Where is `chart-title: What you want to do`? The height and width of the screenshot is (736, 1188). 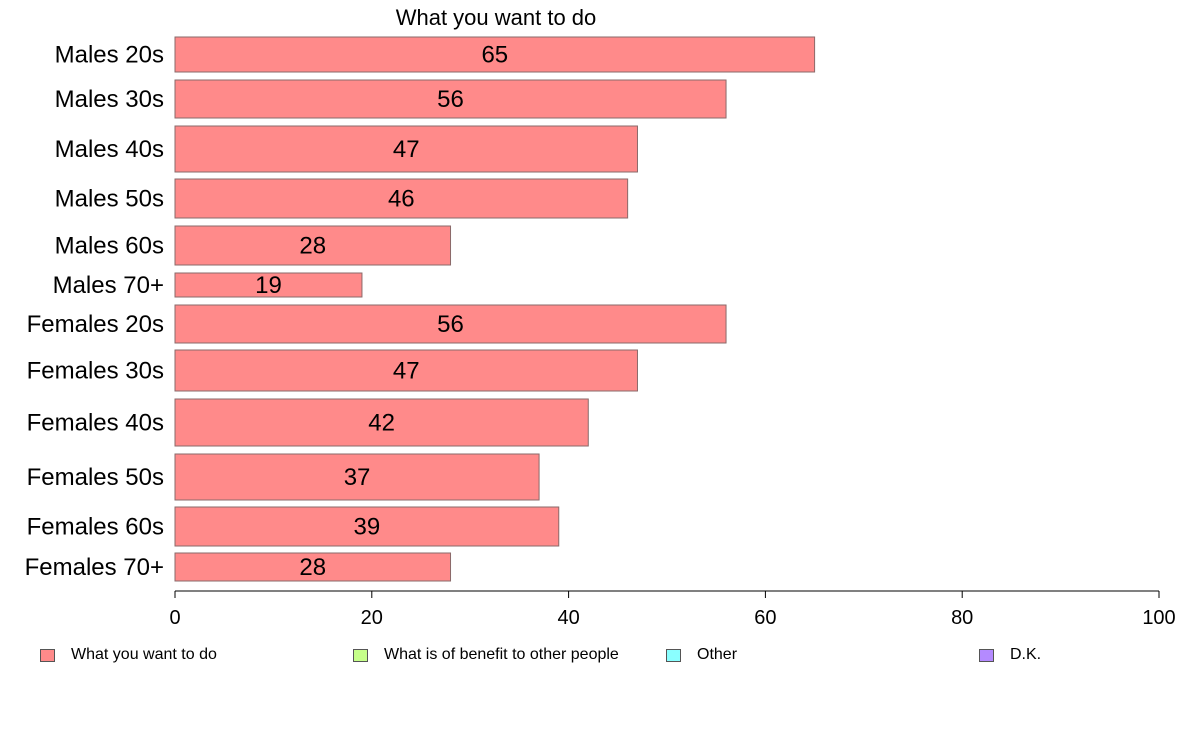
chart-title: What you want to do is located at coordinates (496, 17).